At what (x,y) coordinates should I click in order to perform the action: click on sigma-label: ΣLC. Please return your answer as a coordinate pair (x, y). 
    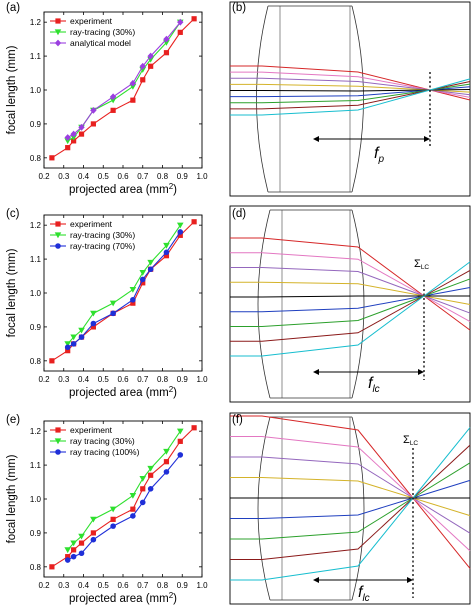
    Looking at the image, I should click on (421, 264).